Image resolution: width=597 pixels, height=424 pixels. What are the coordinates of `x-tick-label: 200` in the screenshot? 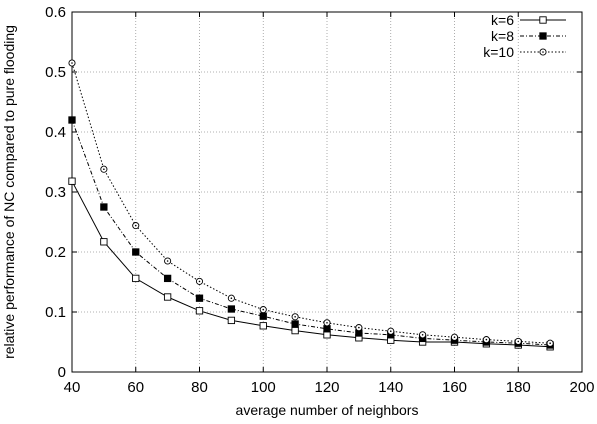 It's located at (581, 387).